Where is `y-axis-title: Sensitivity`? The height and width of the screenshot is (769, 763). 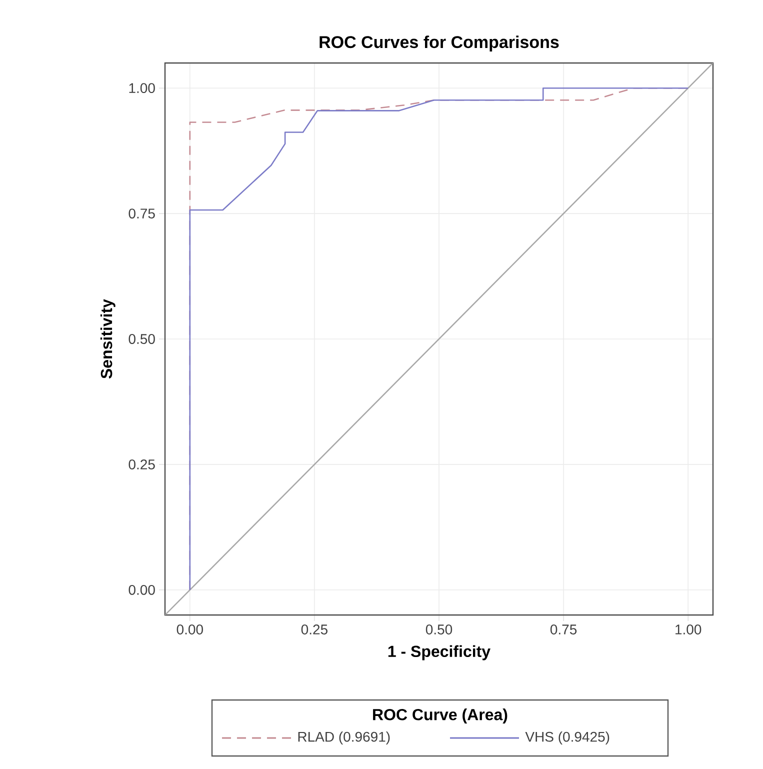
y-axis-title: Sensitivity is located at coordinates (108, 339).